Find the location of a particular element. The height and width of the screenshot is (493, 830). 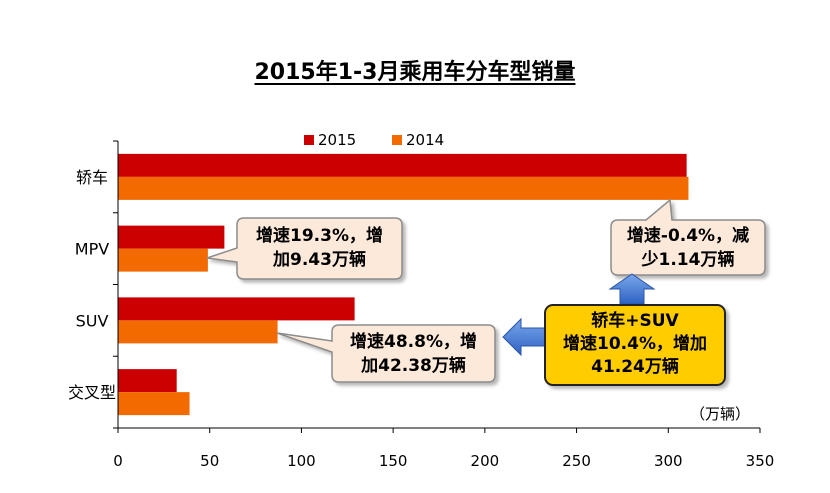

x-tick-label: 0 is located at coordinates (118, 461).